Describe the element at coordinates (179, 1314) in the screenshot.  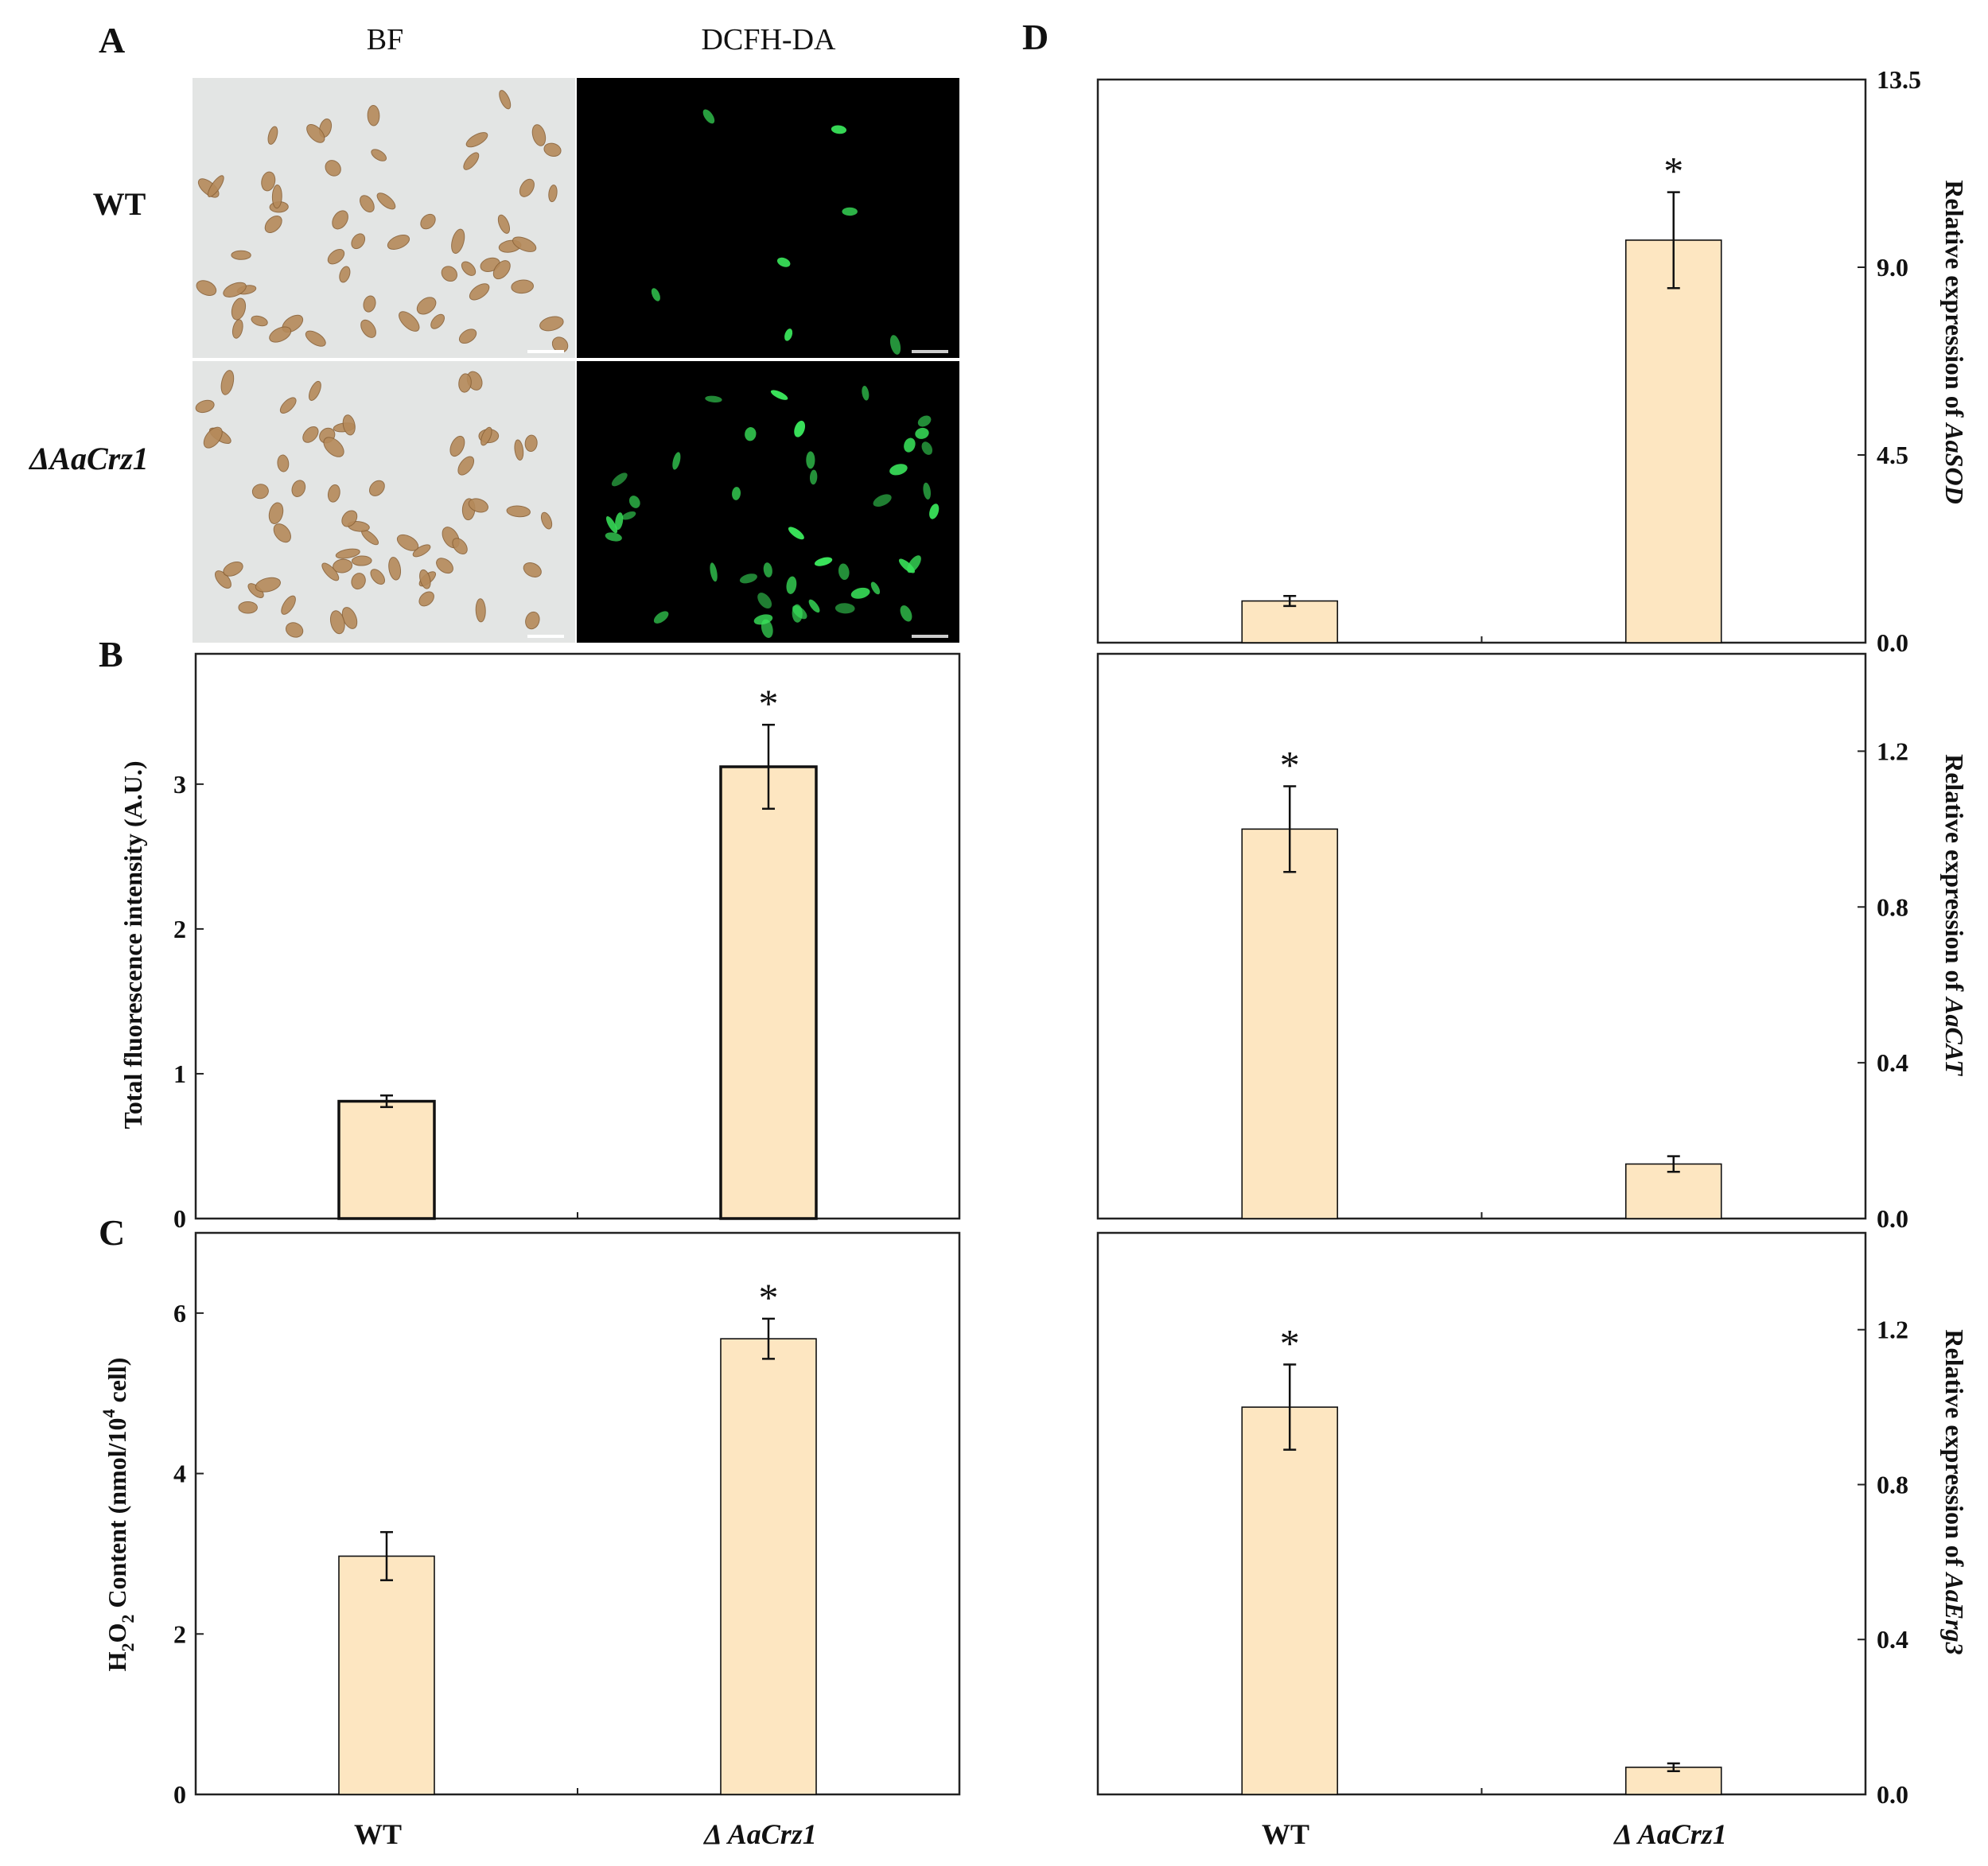
I see `y-tick-label: 6` at that location.